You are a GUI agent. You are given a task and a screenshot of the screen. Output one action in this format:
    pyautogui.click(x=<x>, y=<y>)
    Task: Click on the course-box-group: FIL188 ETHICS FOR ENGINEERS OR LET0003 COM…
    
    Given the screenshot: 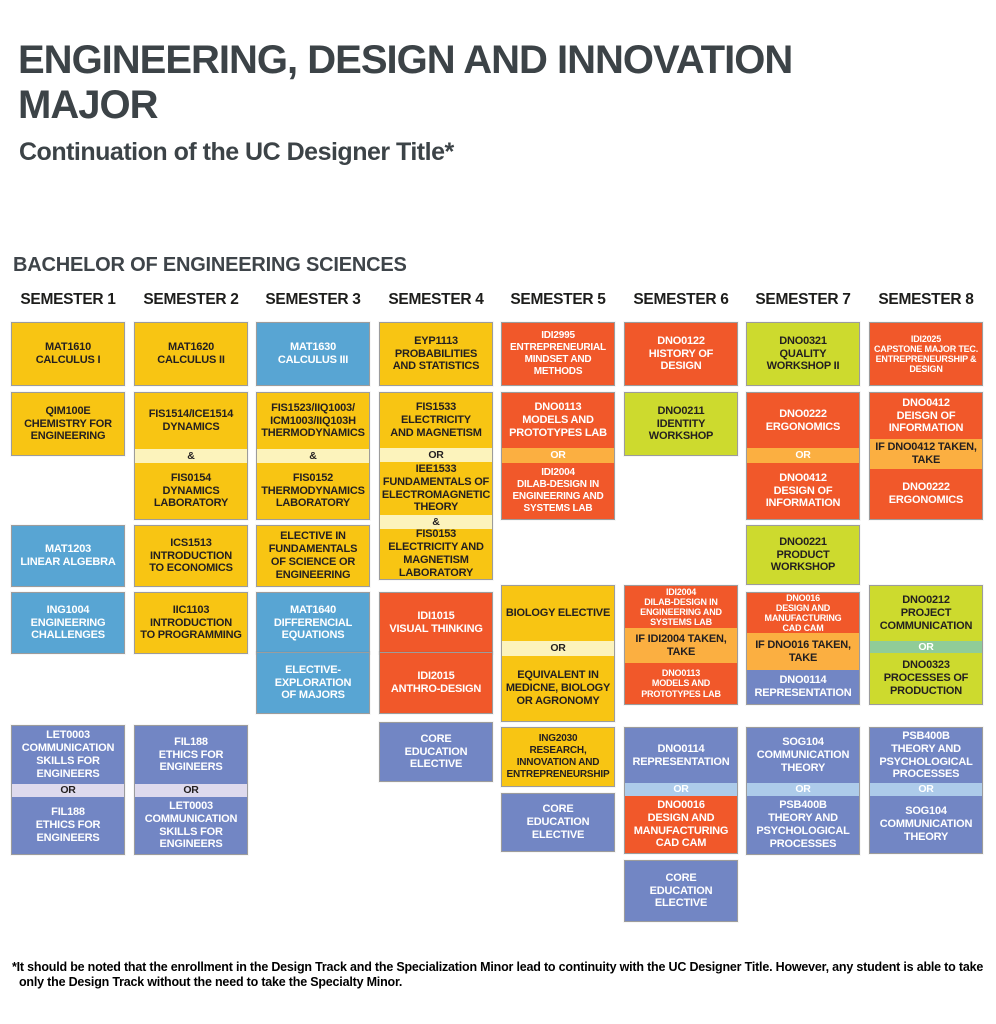 What is the action you would take?
    pyautogui.click(x=191, y=790)
    